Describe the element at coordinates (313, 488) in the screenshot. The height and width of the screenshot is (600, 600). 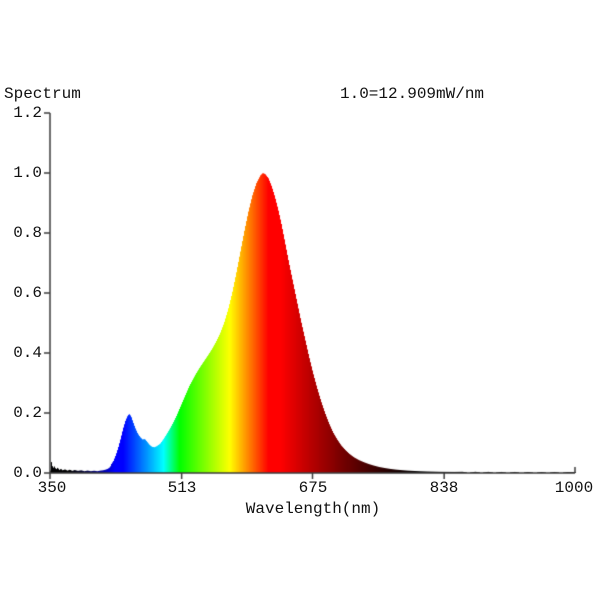
I see `x-tick-label: 675` at that location.